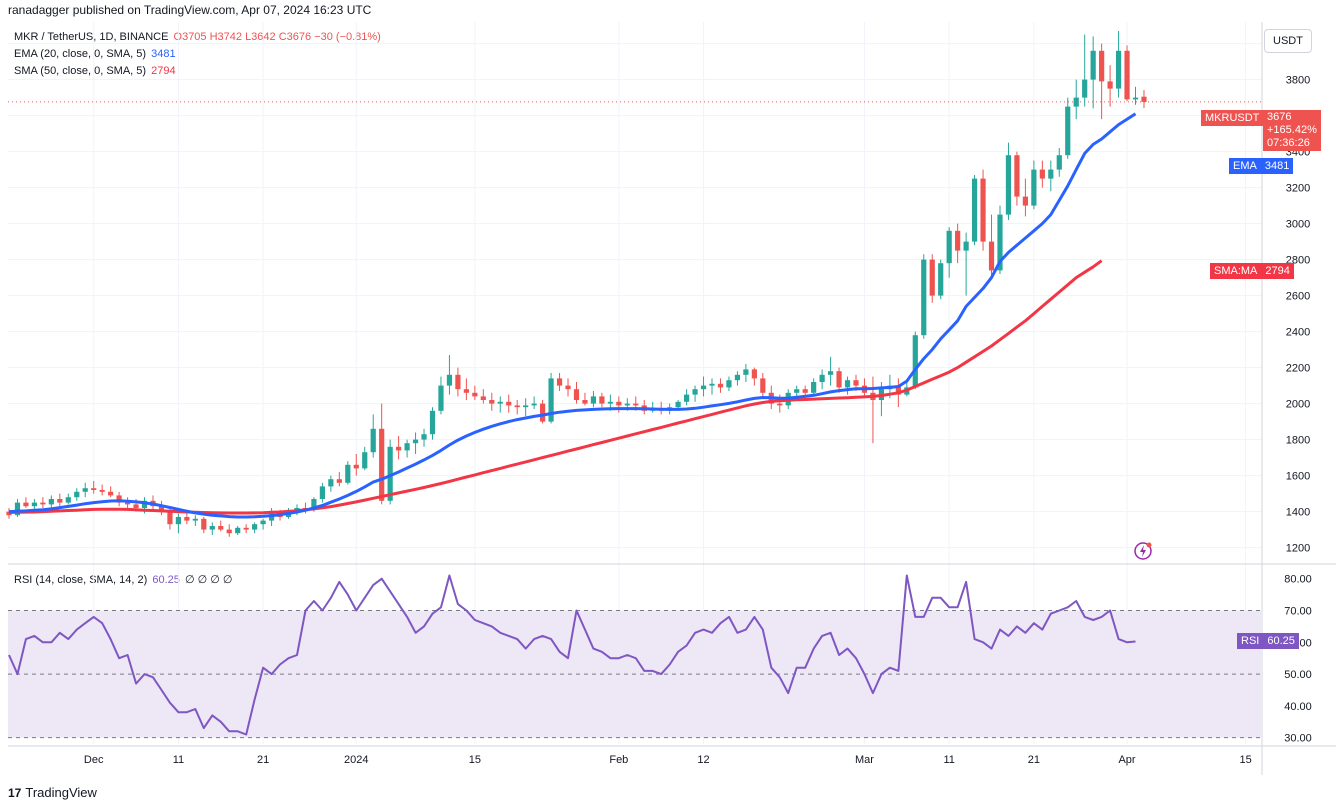  What do you see at coordinates (1034, 760) in the screenshot?
I see `x-tick-label: 21` at bounding box center [1034, 760].